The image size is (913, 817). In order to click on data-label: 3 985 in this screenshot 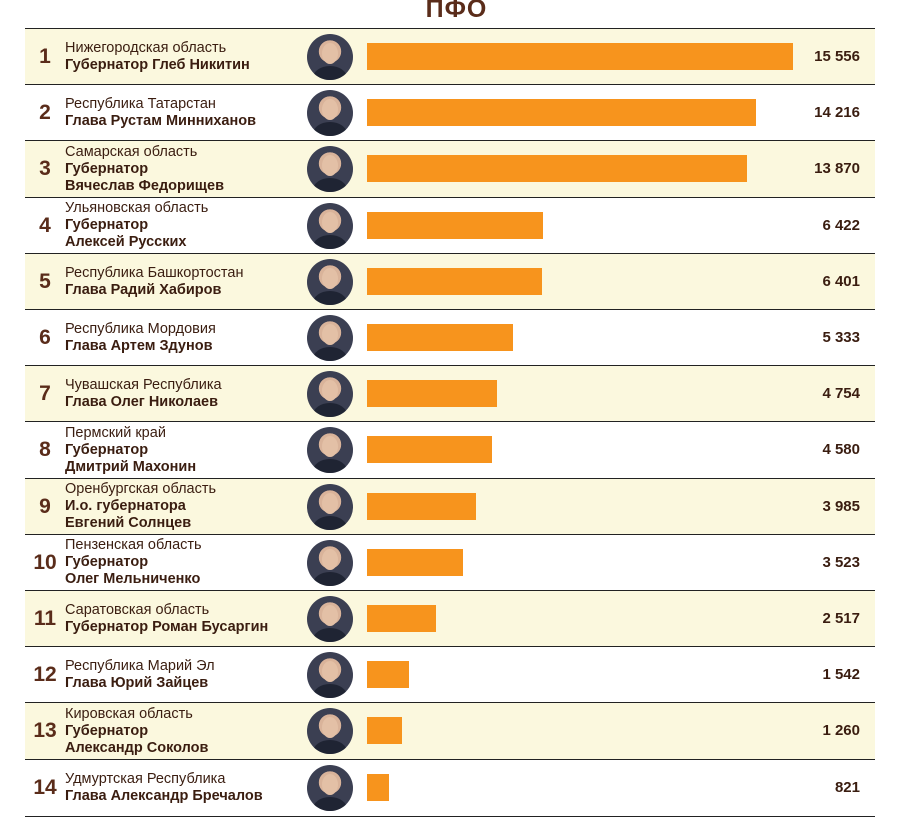, I will do `click(841, 506)`.